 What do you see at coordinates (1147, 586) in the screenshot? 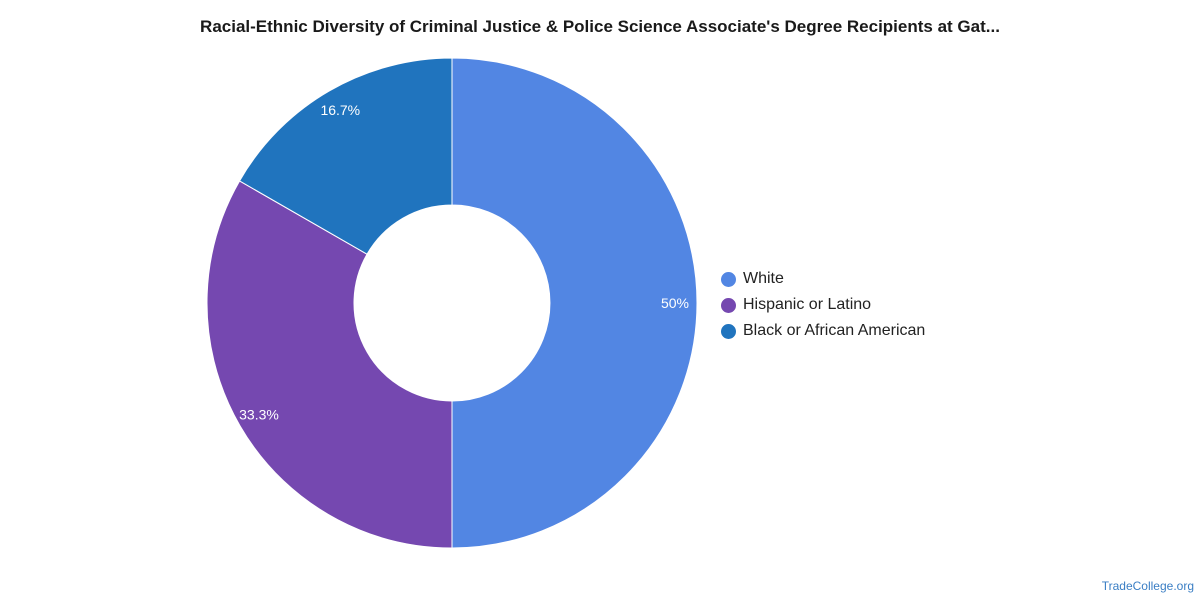
I see `source-link: TradeCollege.org` at bounding box center [1147, 586].